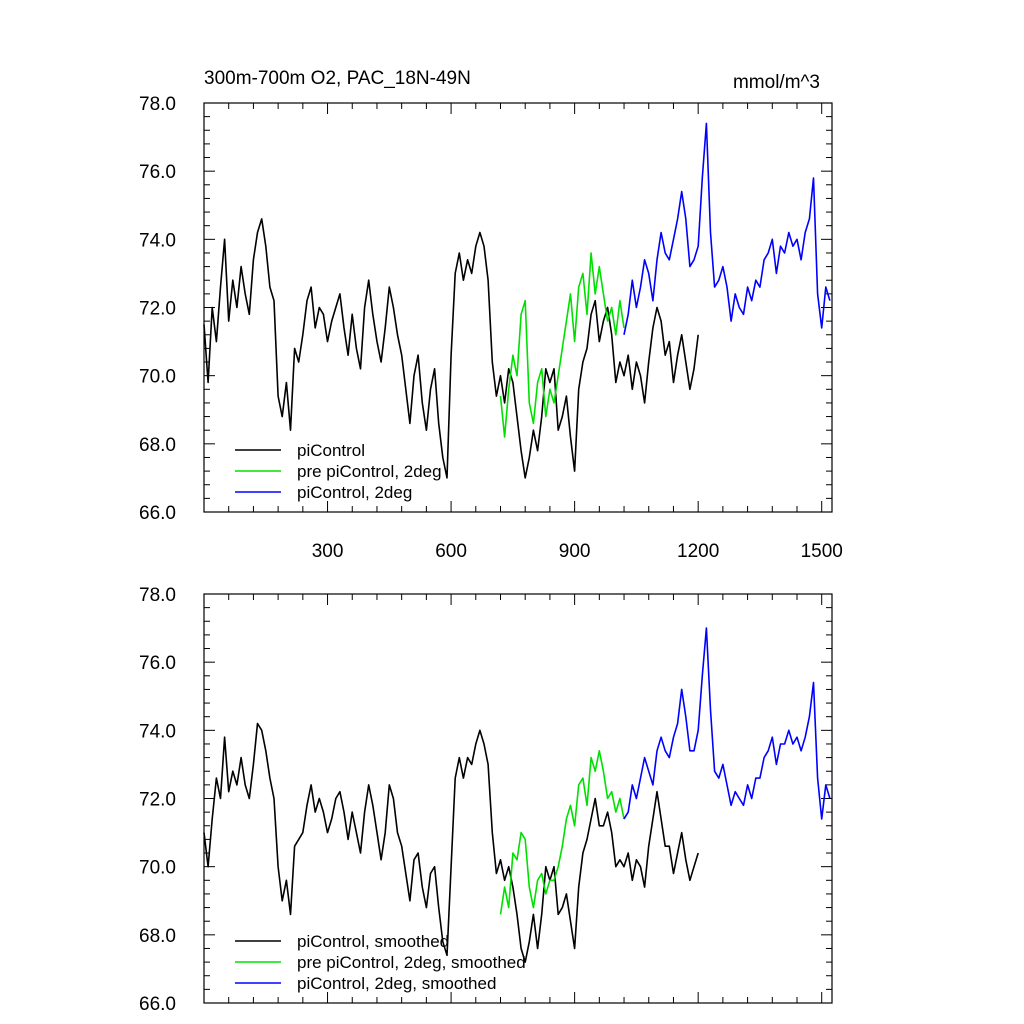 This screenshot has height=1024, width=1024. What do you see at coordinates (411, 962) in the screenshot?
I see `legend-label: pre piControl, 2deg, smoothed` at bounding box center [411, 962].